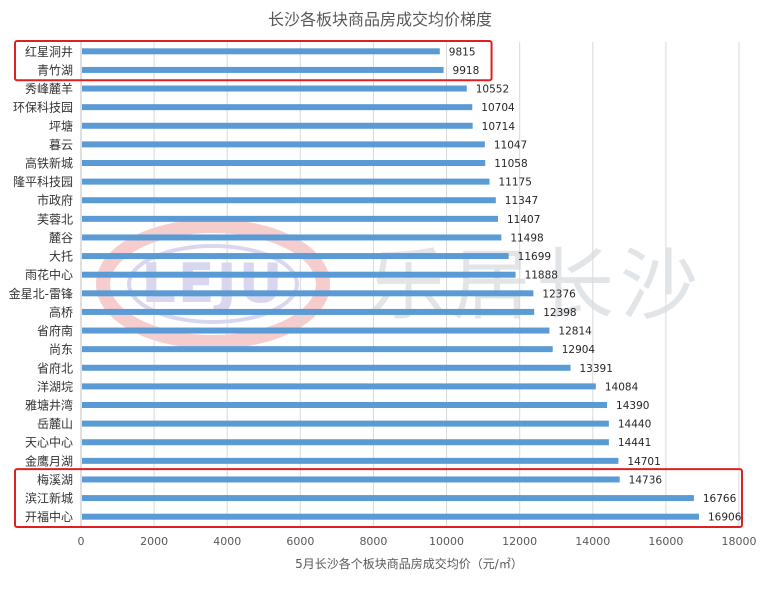 The height and width of the screenshot is (591, 760). Describe the element at coordinates (510, 145) in the screenshot. I see `data-label: 11047` at that location.